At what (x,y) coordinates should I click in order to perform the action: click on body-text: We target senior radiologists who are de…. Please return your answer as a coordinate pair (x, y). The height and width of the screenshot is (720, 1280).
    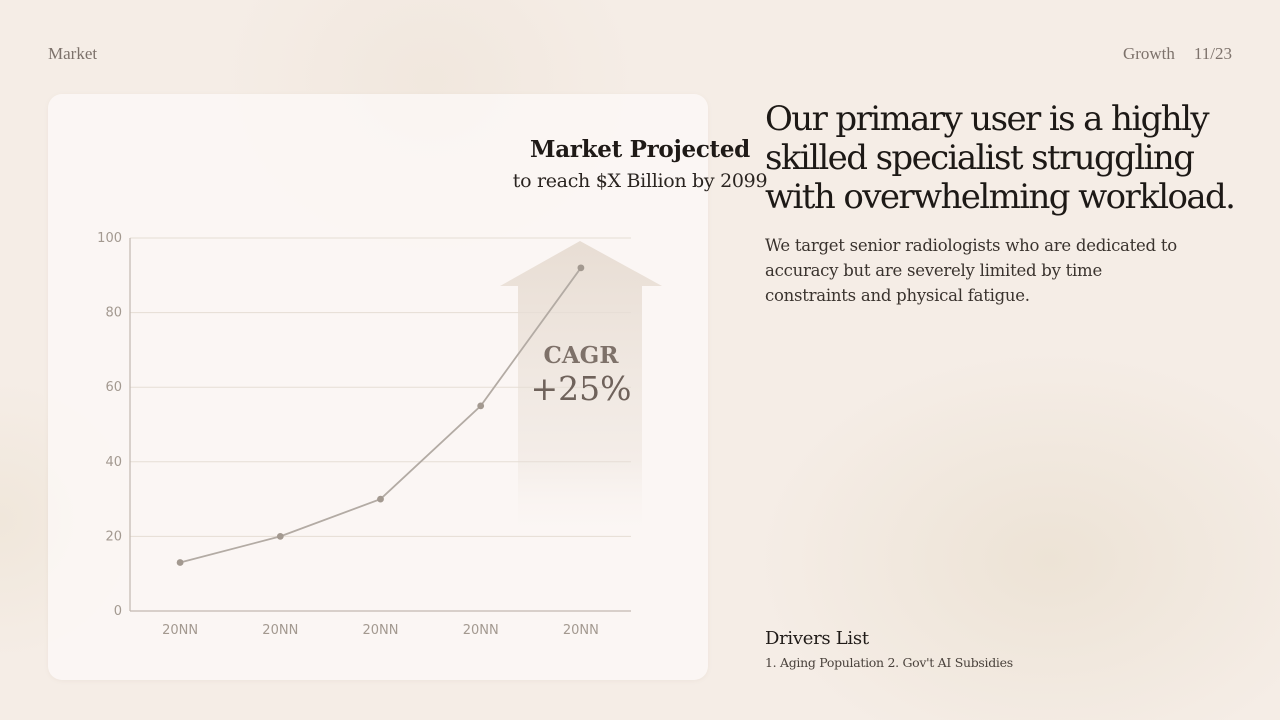
    Looking at the image, I should click on (971, 270).